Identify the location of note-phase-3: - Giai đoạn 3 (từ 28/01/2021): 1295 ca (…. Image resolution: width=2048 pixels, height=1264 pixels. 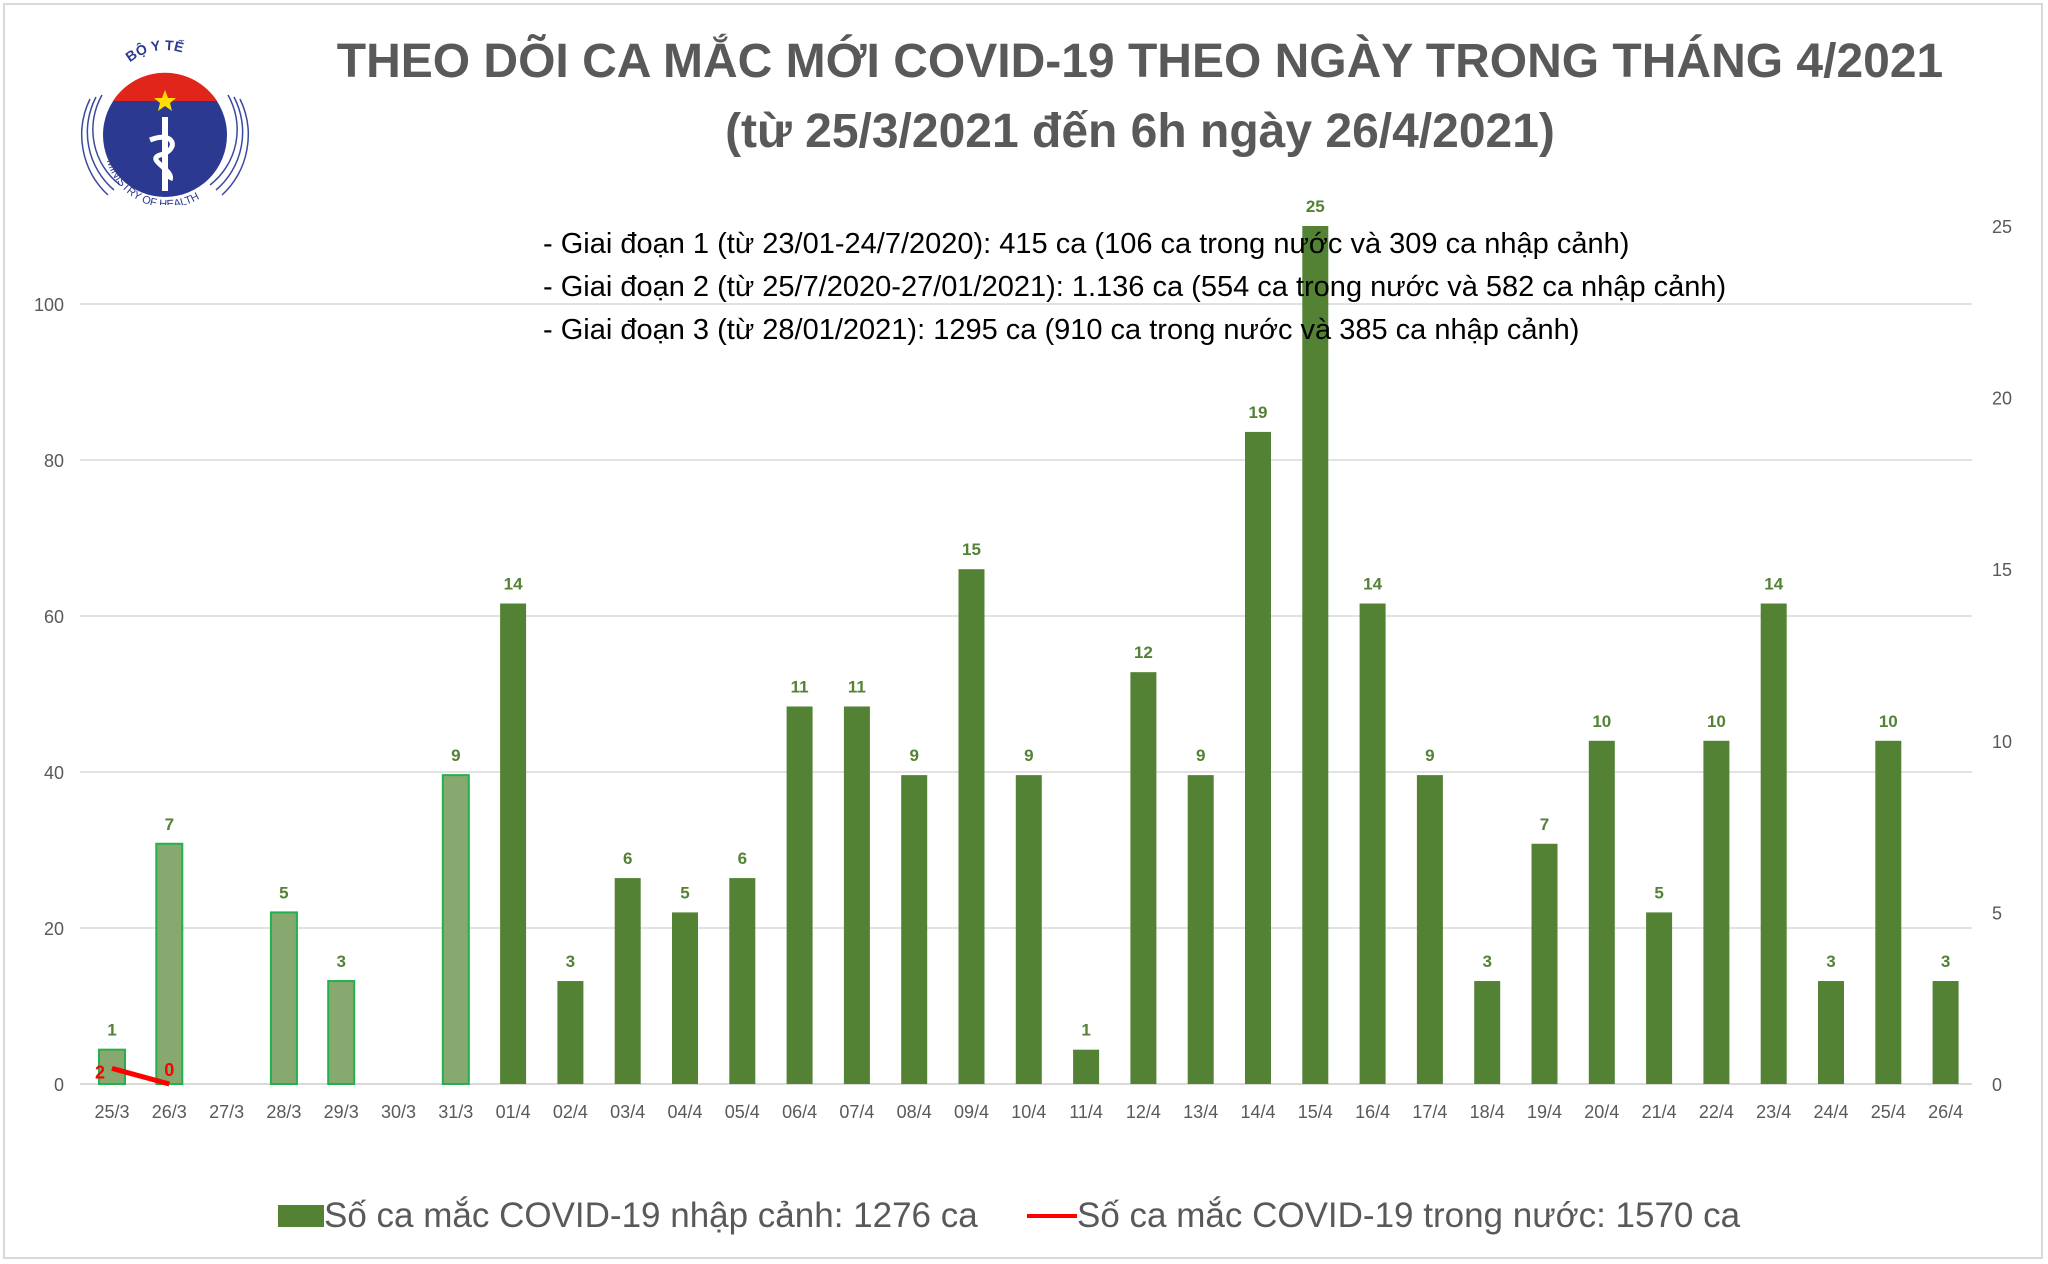
(1061, 330).